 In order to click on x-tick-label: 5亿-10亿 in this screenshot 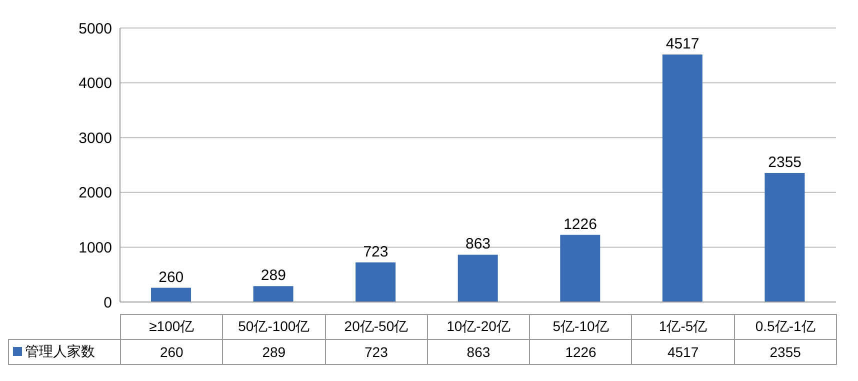, I will do `click(581, 327)`.